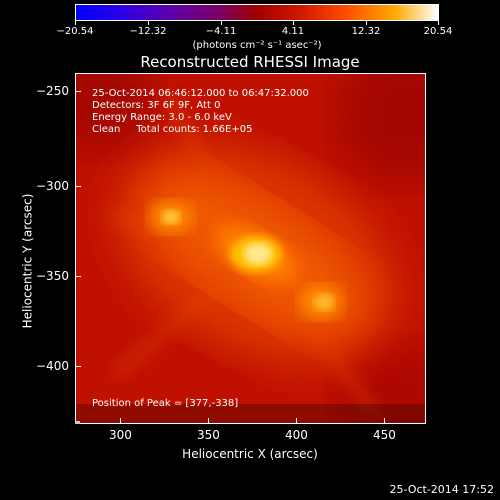 This screenshot has width=500, height=500. Describe the element at coordinates (441, 489) in the screenshot. I see `footer-timestamp: 25-Oct-2014 17:52` at that location.